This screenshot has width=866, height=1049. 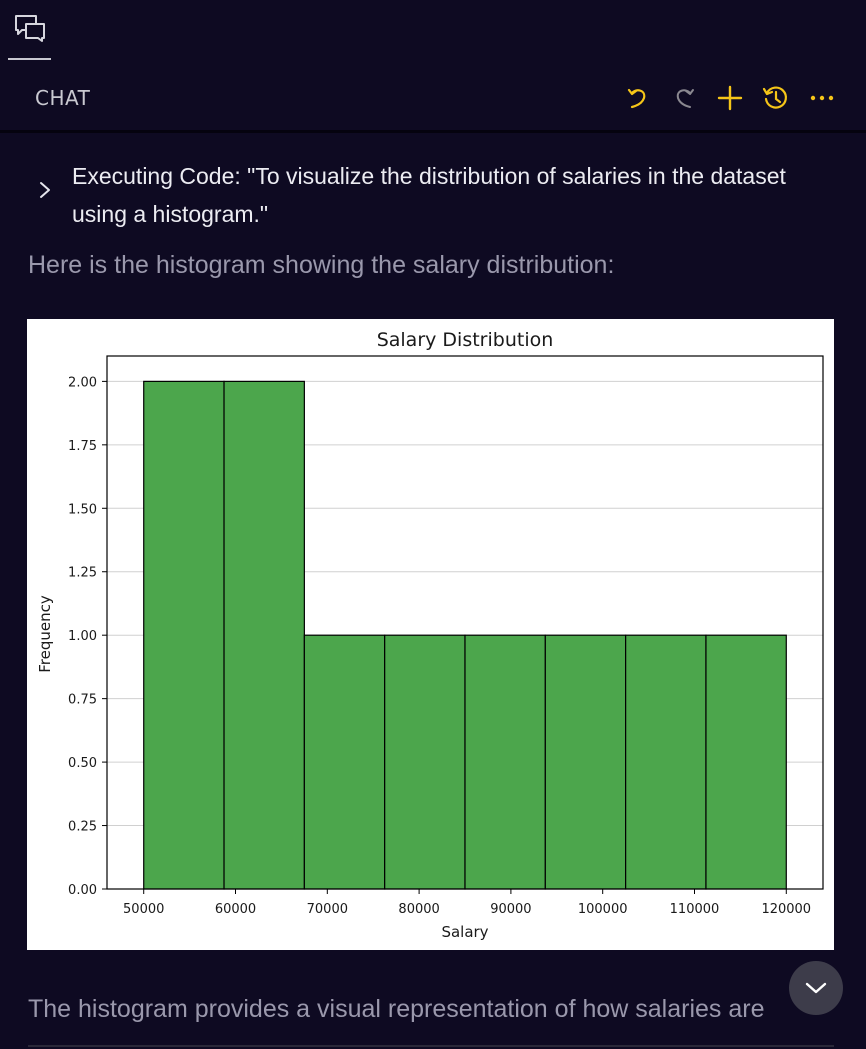 I want to click on x-tick-label: 120000, so click(x=786, y=909).